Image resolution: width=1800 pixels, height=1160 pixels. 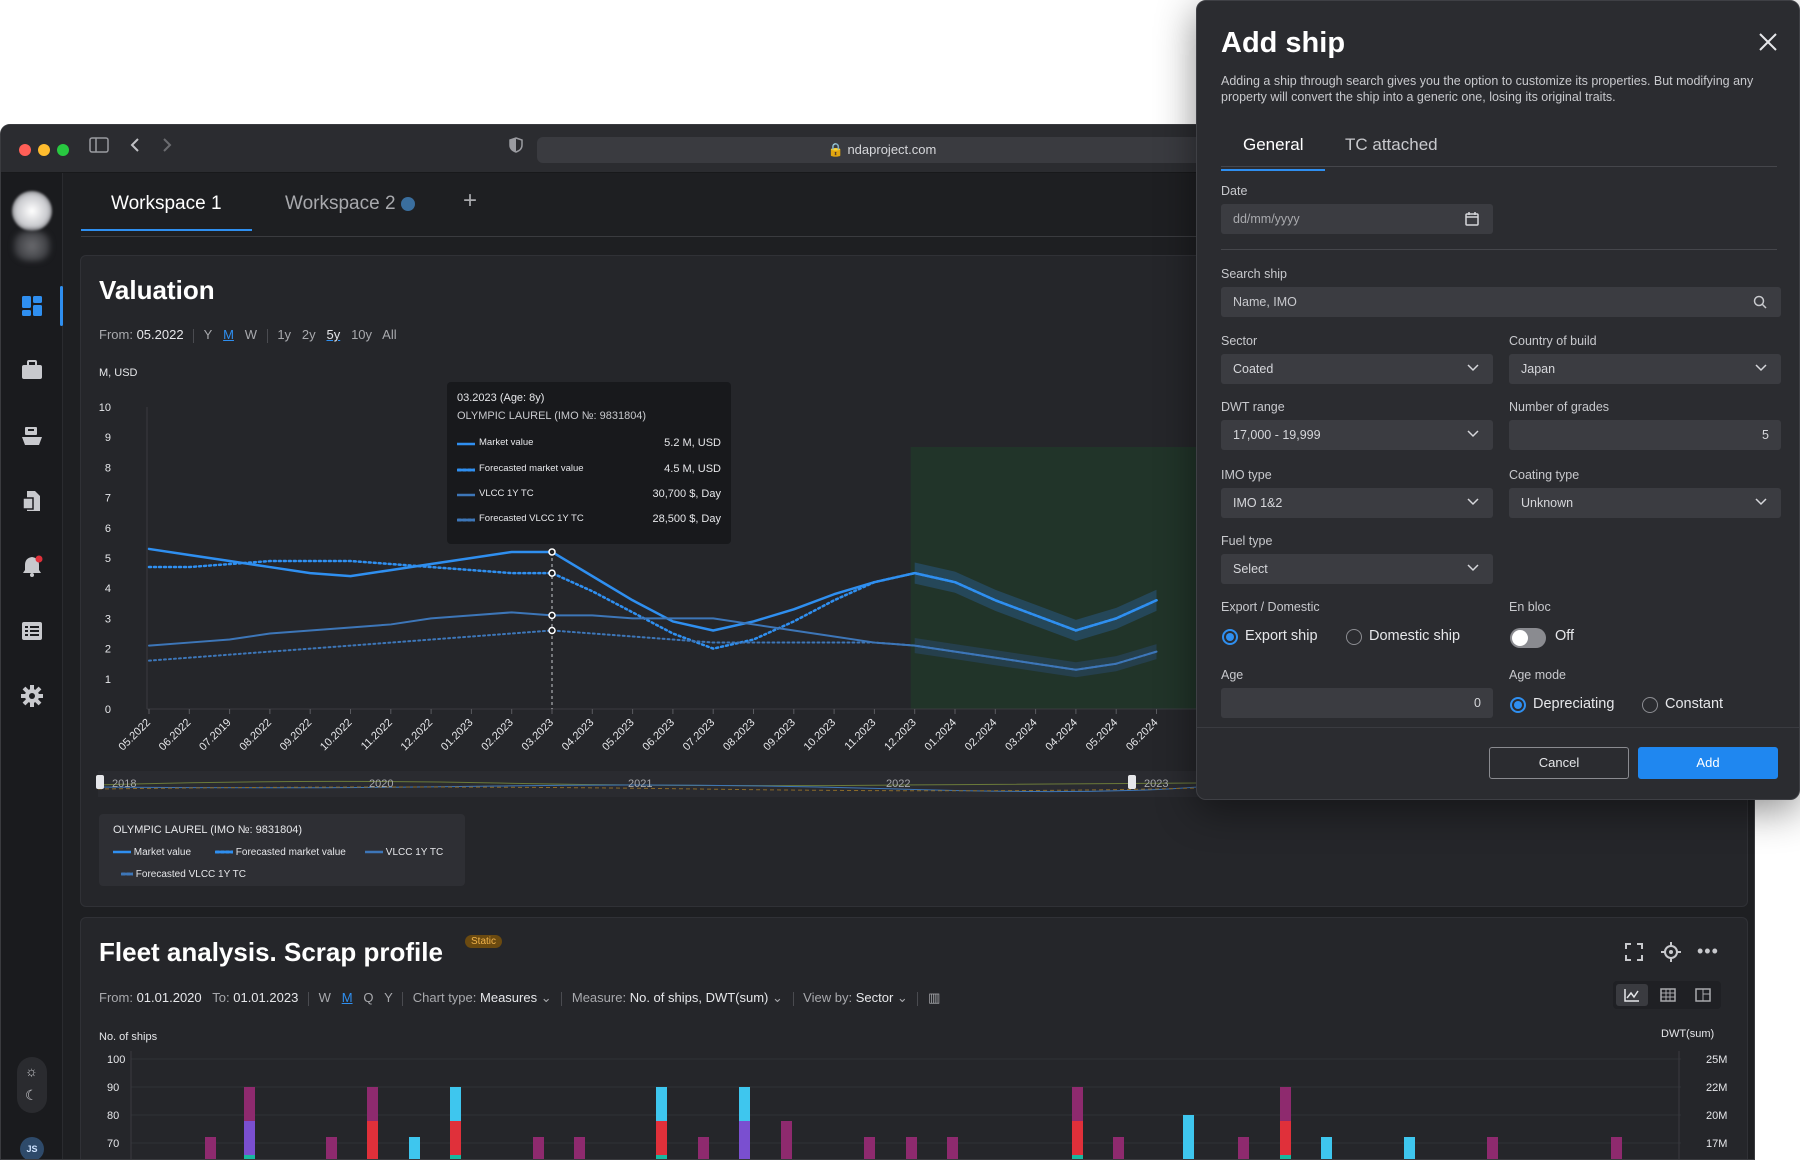 I want to click on chart-type-select: Measures, so click(x=509, y=997).